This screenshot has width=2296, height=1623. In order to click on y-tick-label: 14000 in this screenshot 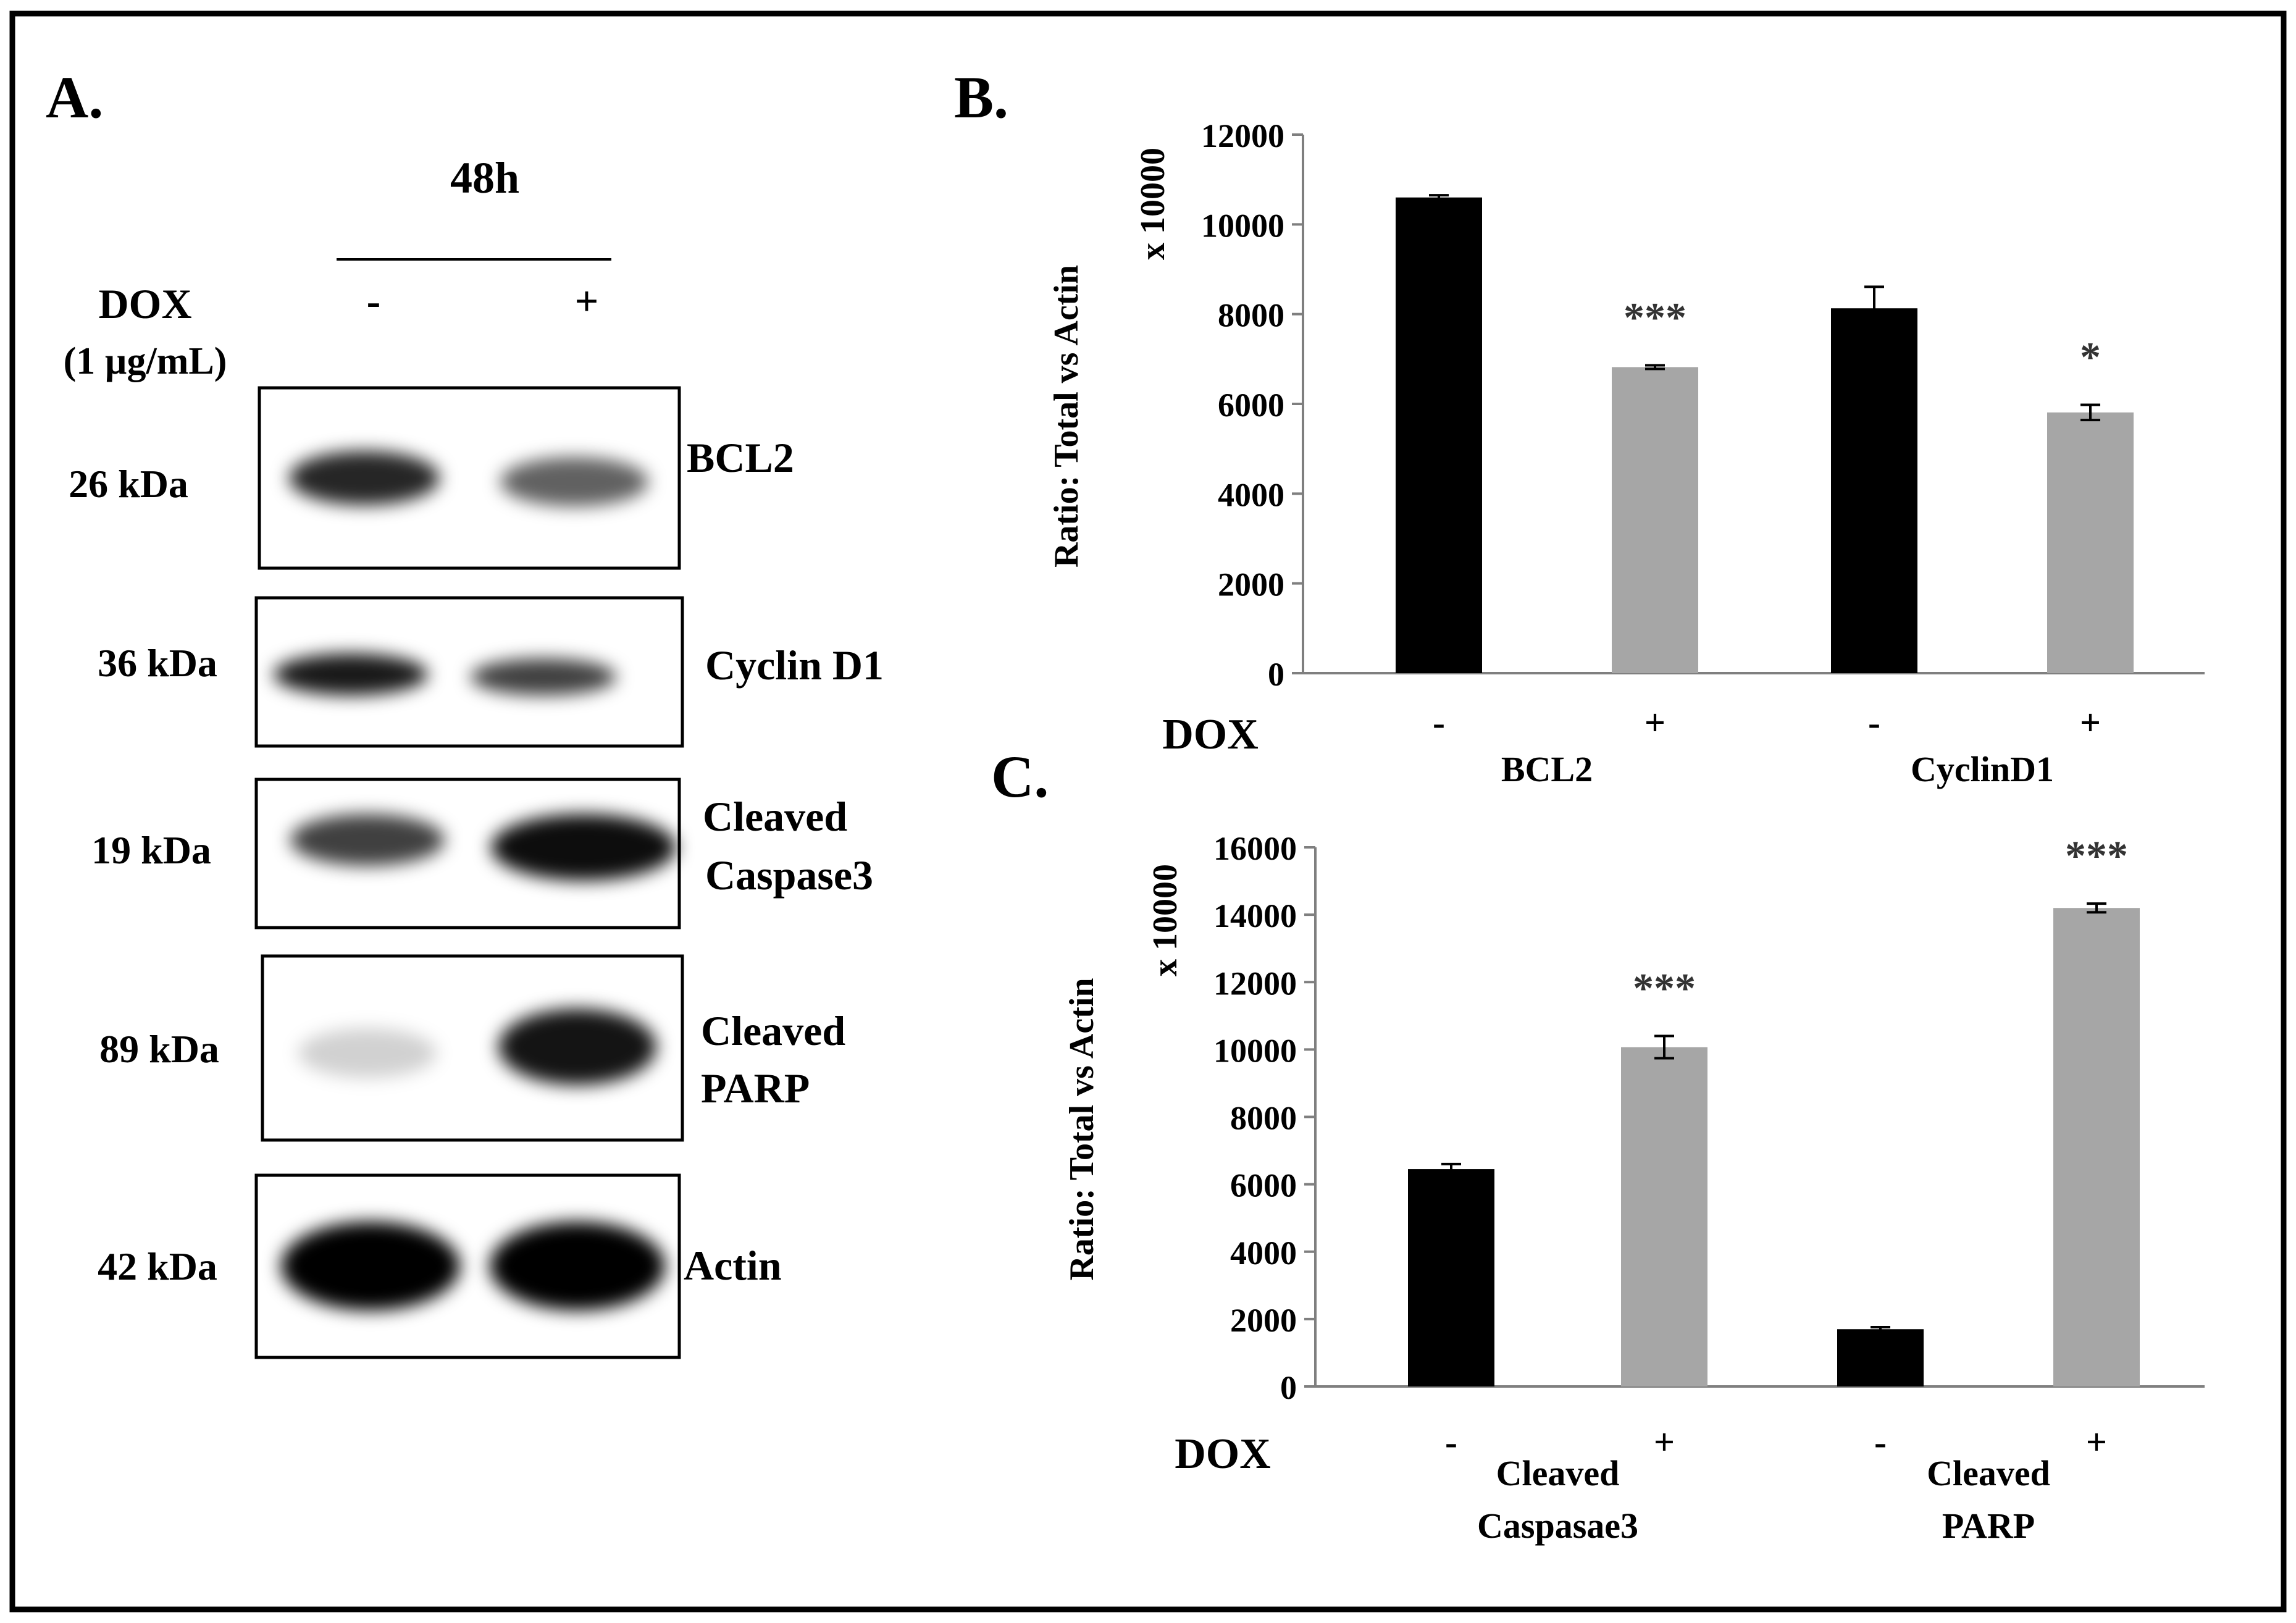, I will do `click(1255, 915)`.